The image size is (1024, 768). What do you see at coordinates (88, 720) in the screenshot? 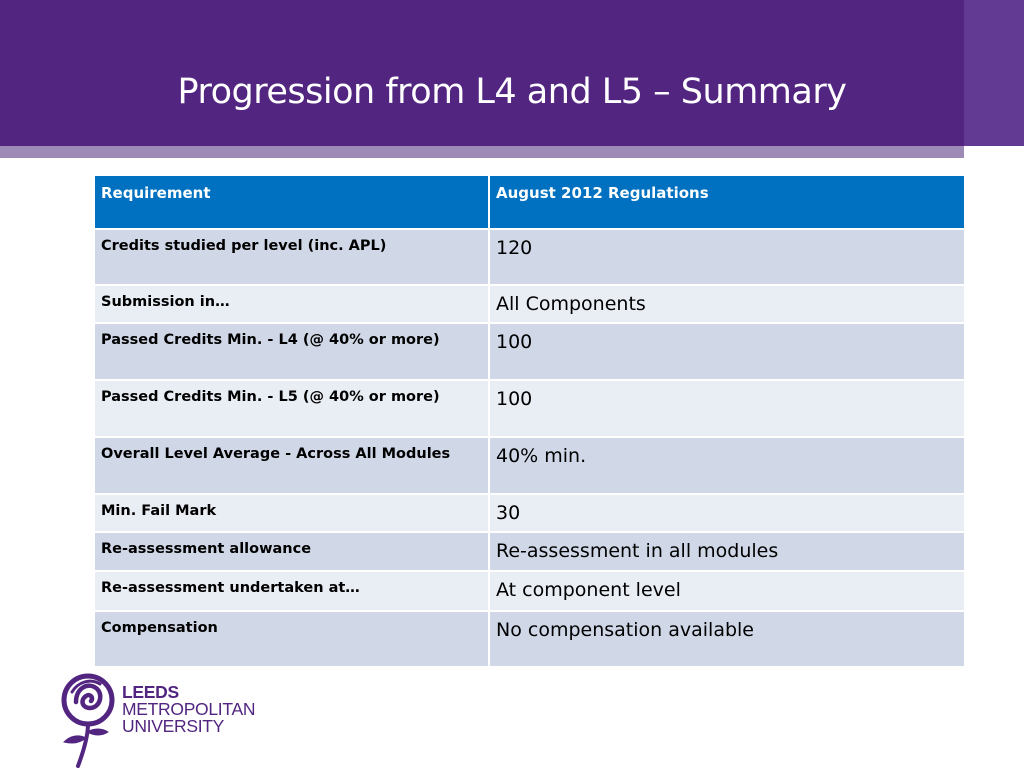
I see `rose-emblem-icon` at bounding box center [88, 720].